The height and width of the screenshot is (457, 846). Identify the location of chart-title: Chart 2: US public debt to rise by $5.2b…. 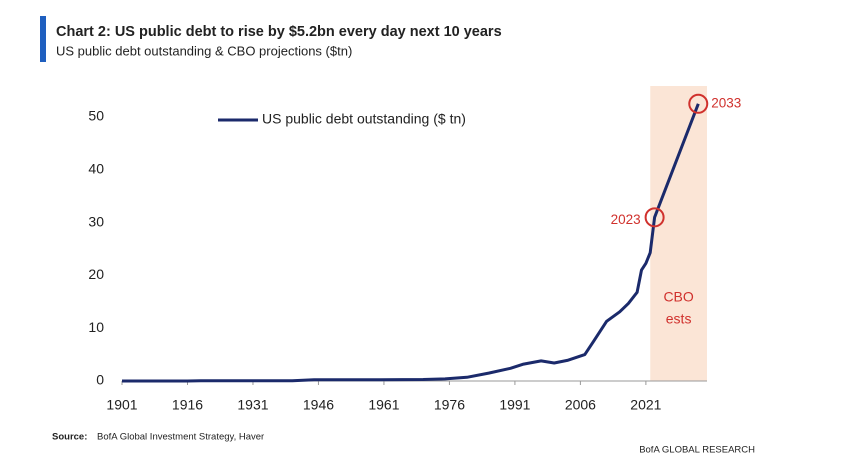
(279, 32).